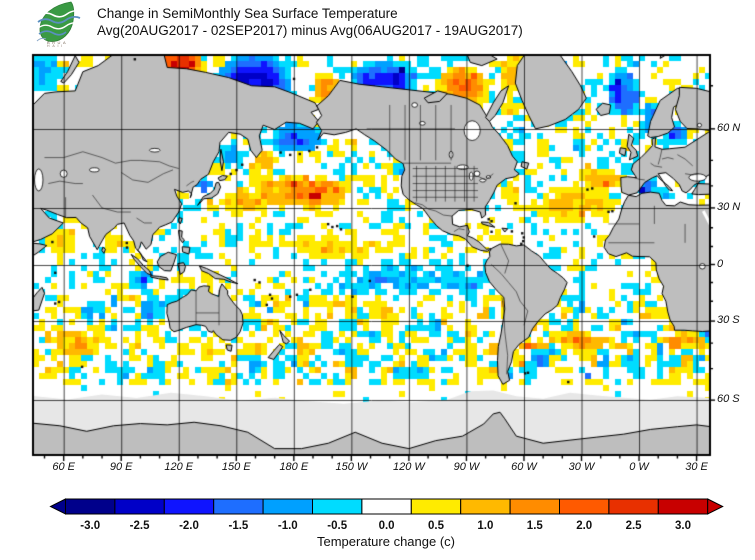 This screenshot has width=755, height=560. What do you see at coordinates (337, 526) in the screenshot?
I see `colorbar-tick-label: -0.5` at bounding box center [337, 526].